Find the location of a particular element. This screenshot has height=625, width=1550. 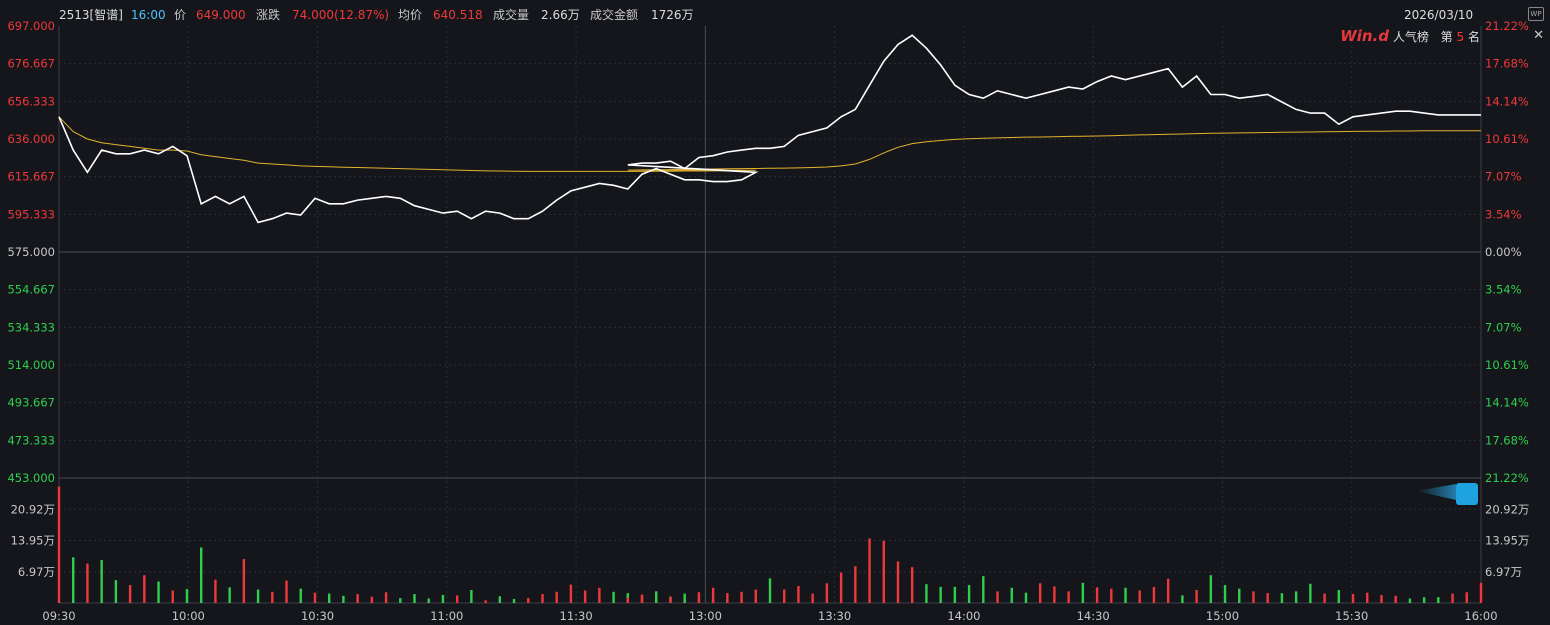

volume-value: 2.66万 is located at coordinates (560, 15).